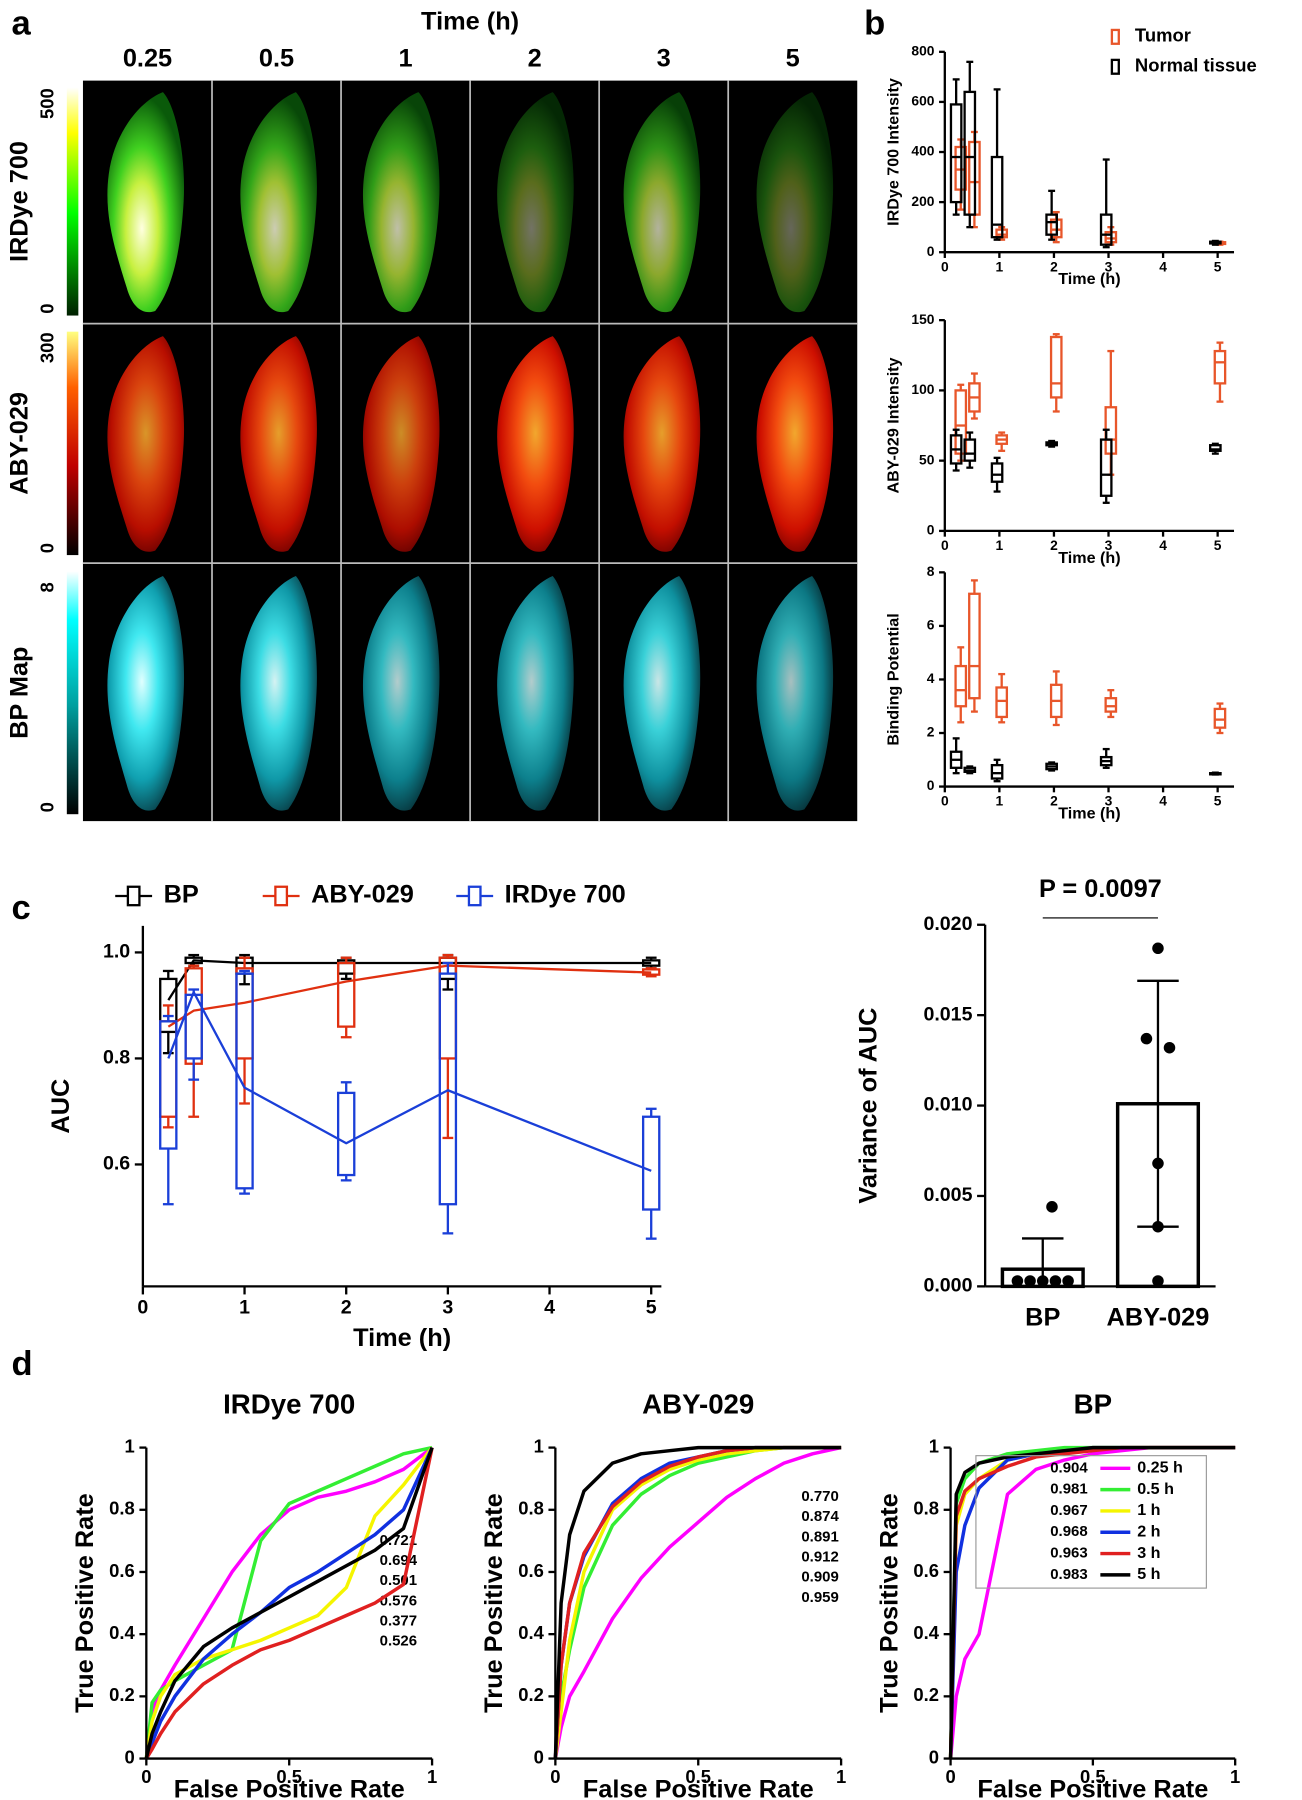 This screenshot has height=1800, width=1302. Describe the element at coordinates (793, 59) in the screenshot. I see `column-header: 5` at that location.